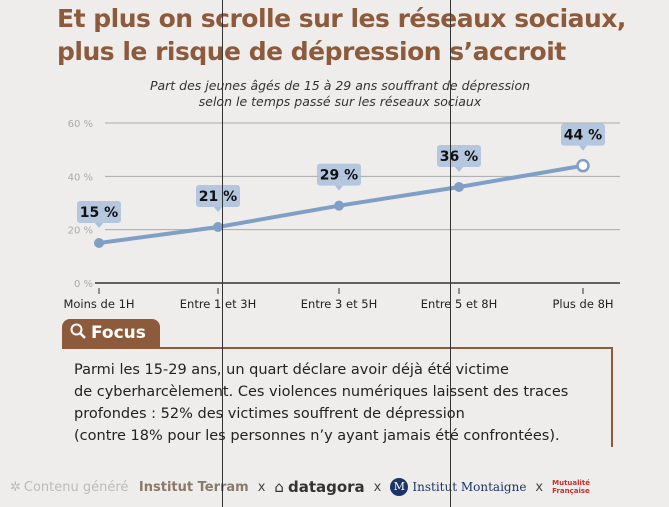  I want to click on bar-chart-icon: ⌂, so click(279, 487).